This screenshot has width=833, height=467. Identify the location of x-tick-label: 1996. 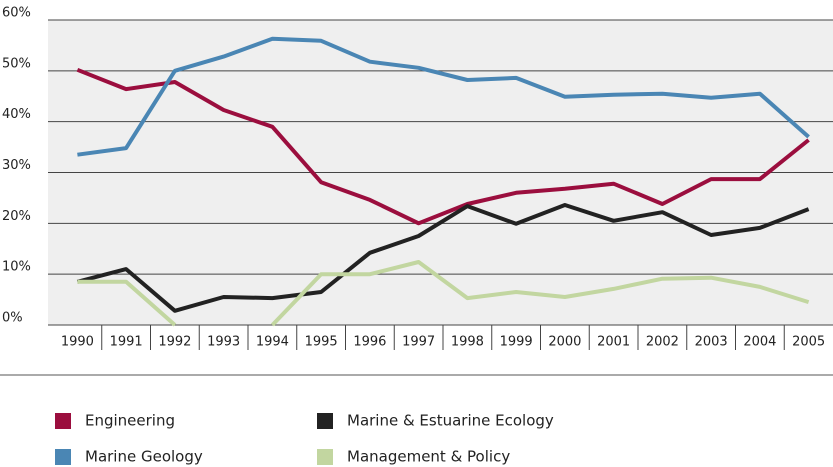
(369, 342).